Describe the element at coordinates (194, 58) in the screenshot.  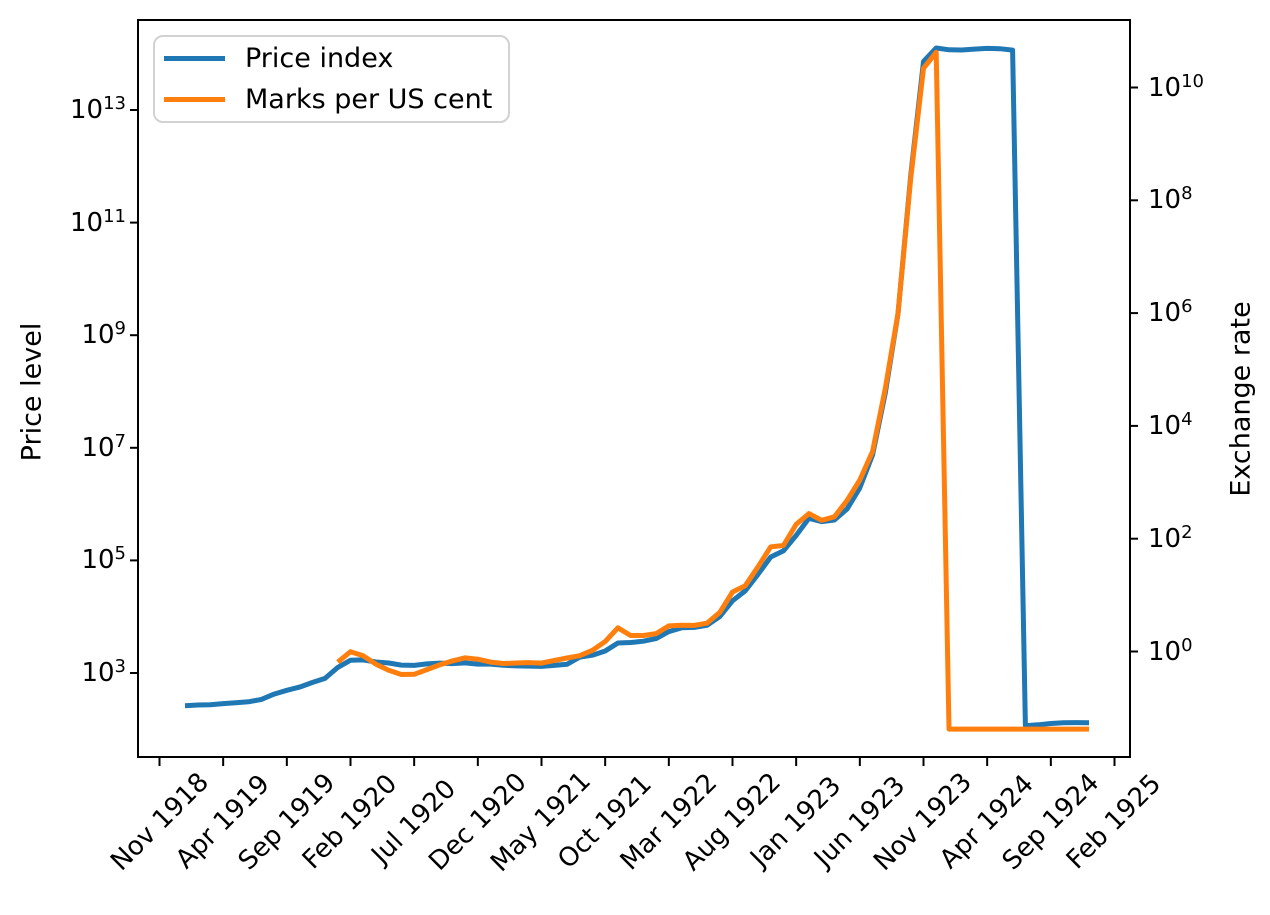
I see `price-index-line-swatch` at that location.